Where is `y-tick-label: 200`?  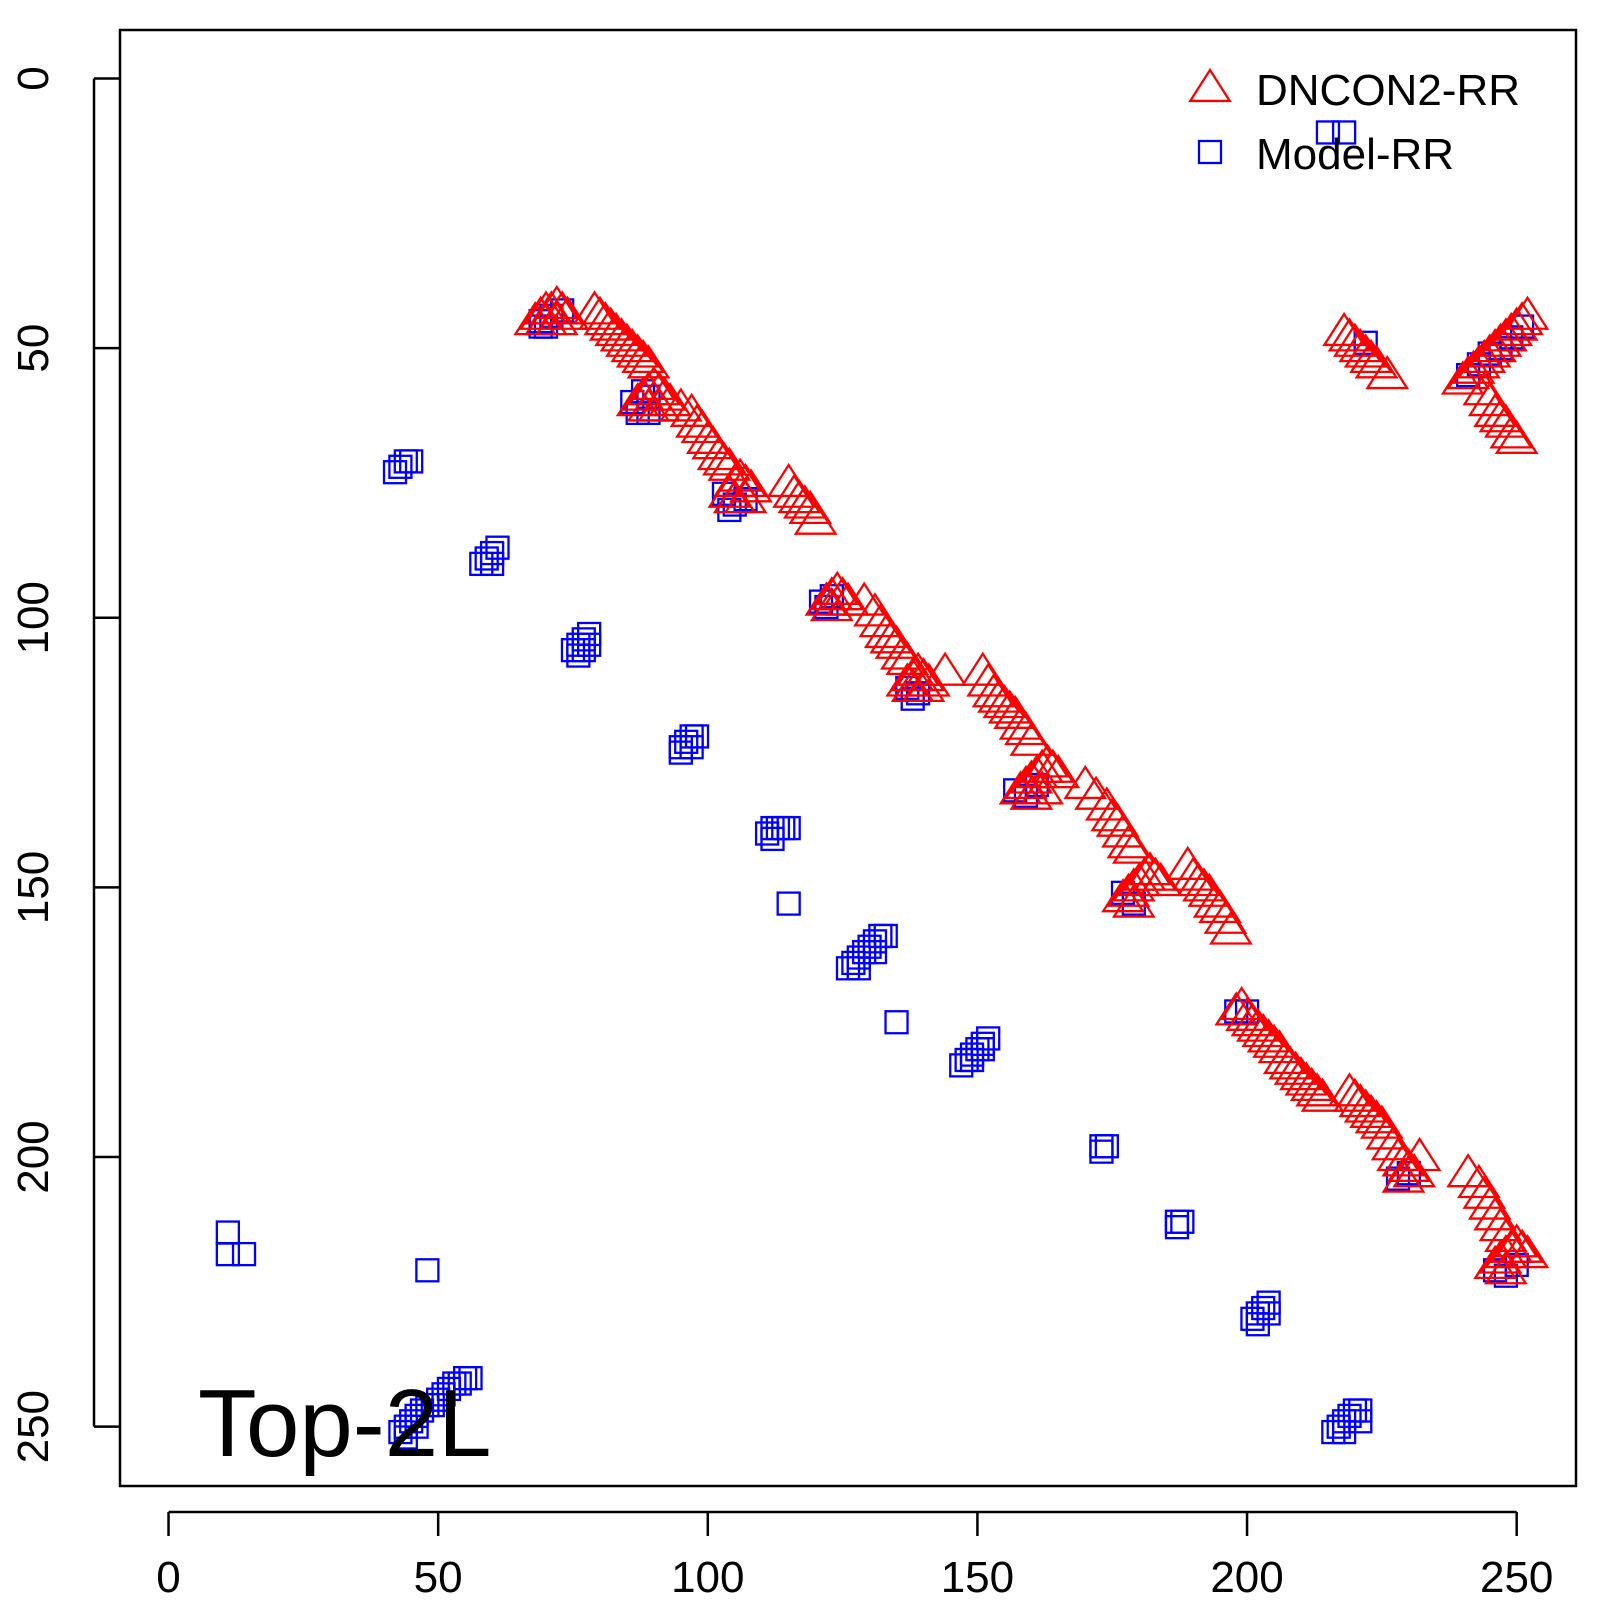 y-tick-label: 200 is located at coordinates (33, 1156).